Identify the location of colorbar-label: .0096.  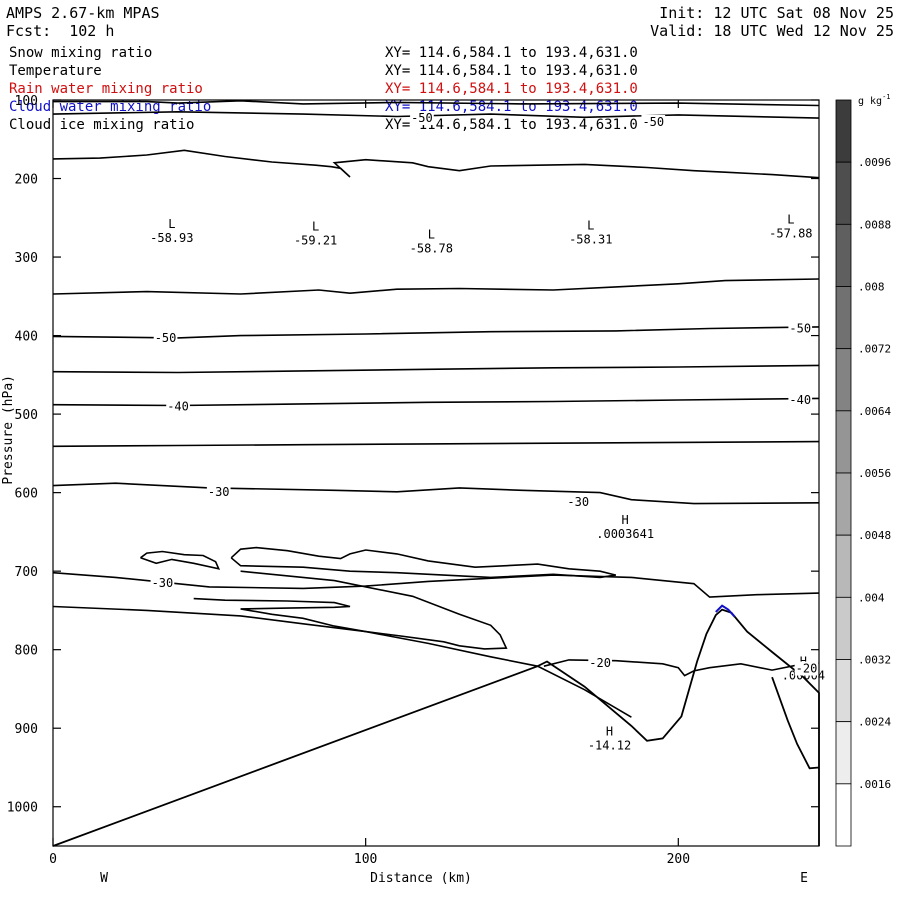
(874, 162).